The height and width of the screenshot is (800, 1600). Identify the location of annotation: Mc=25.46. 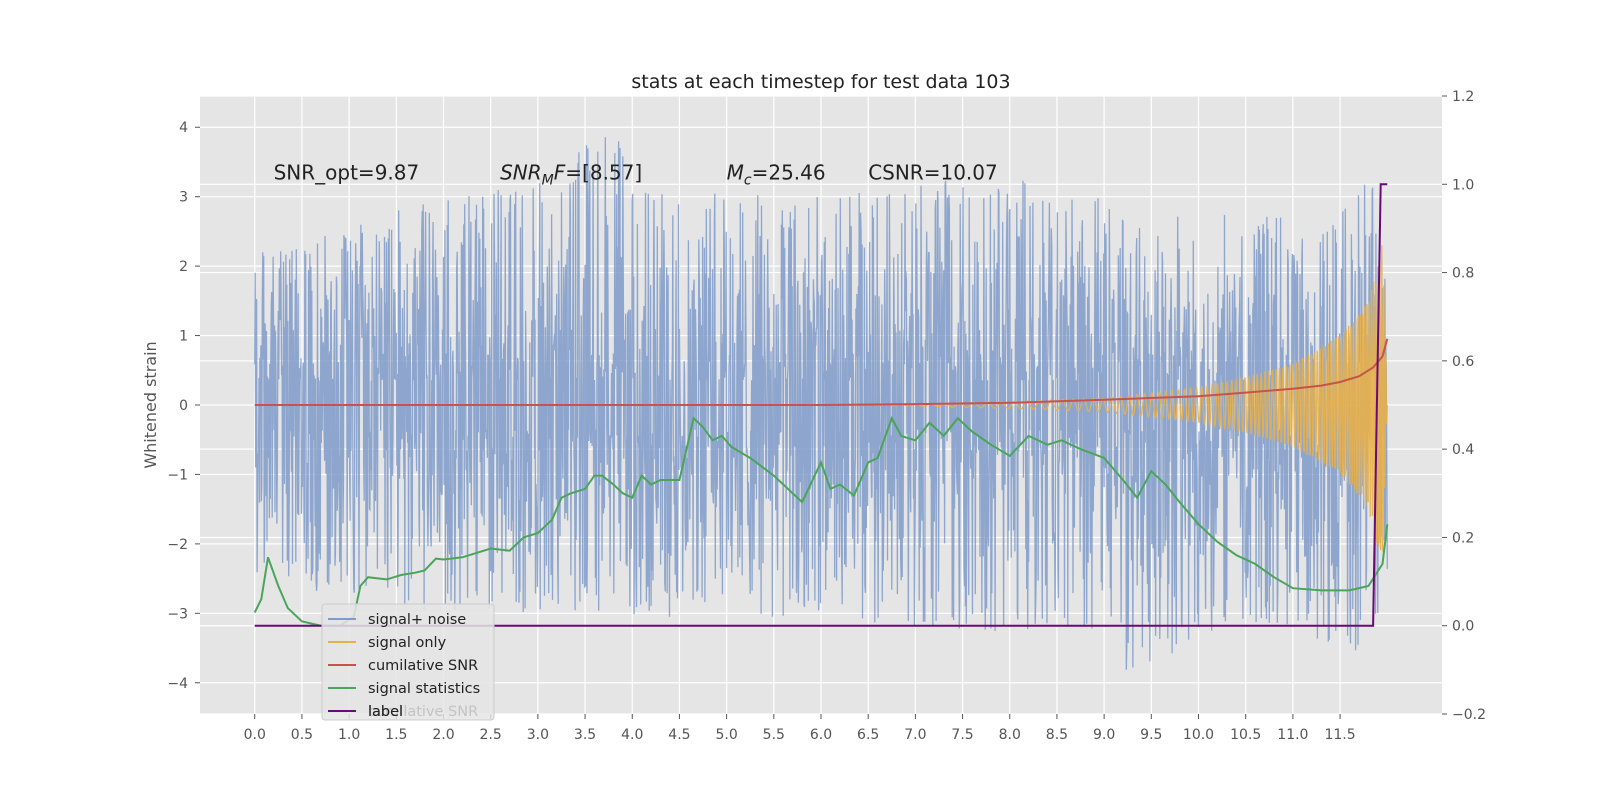
(776, 174).